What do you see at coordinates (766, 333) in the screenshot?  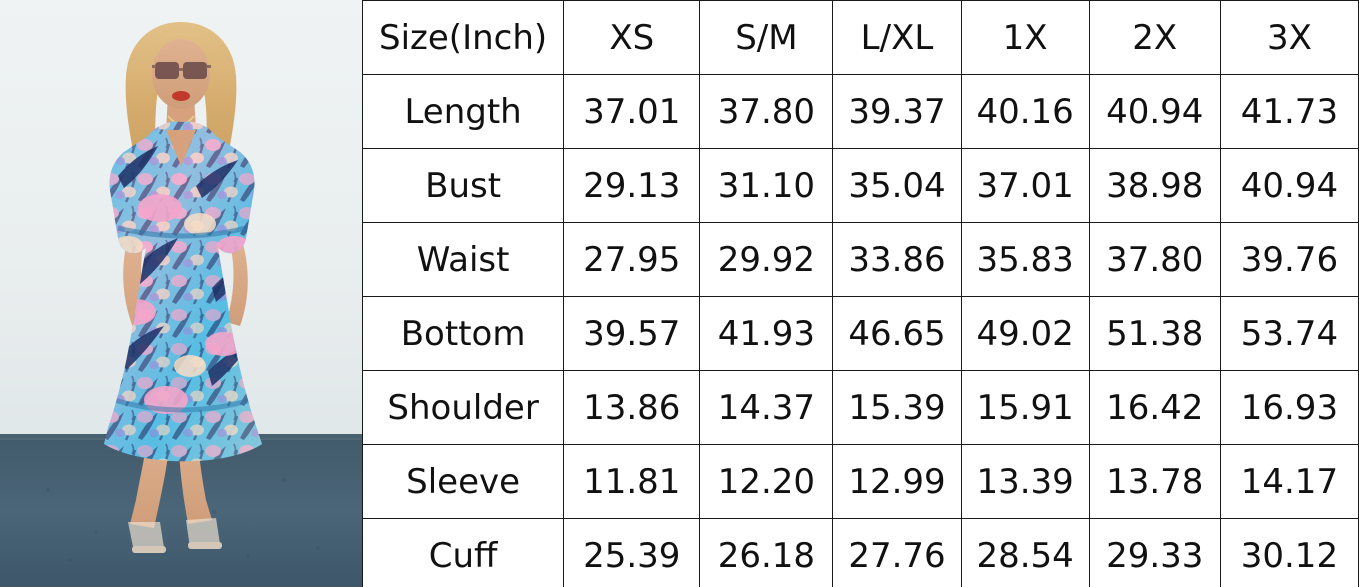 I see `cell-bottom-sm: 41.93` at bounding box center [766, 333].